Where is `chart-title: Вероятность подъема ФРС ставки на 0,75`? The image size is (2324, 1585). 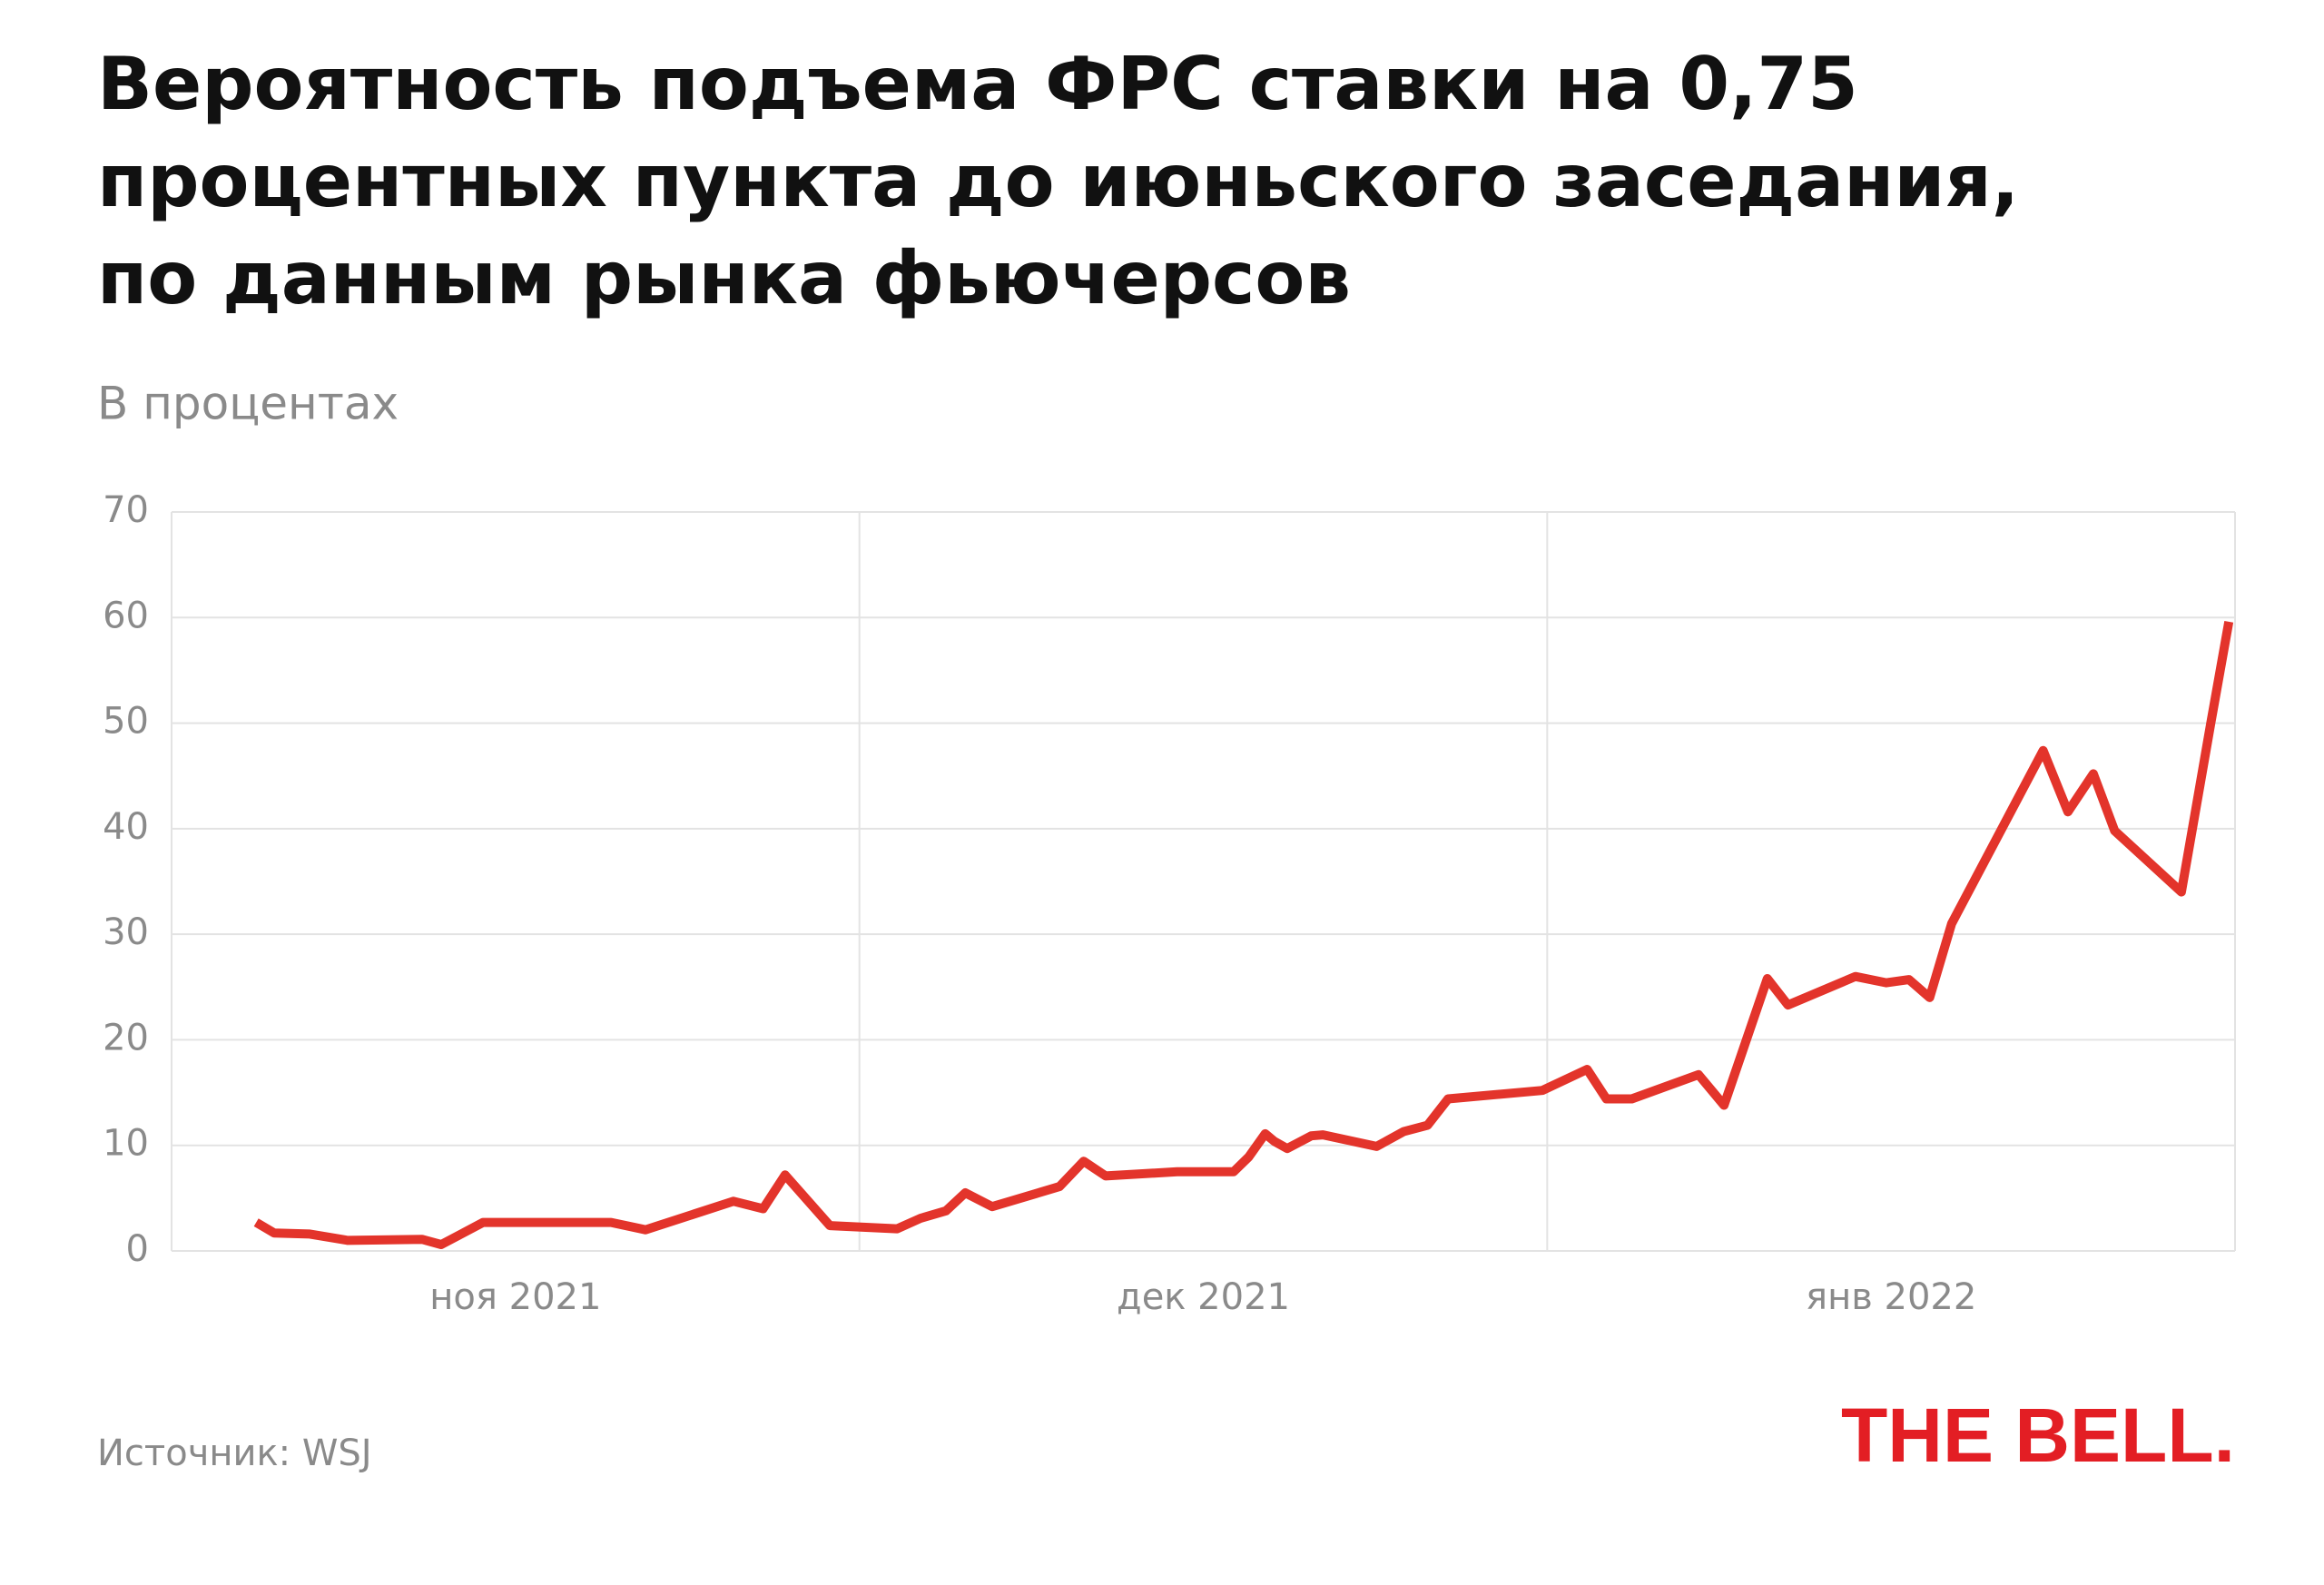
chart-title: Вероятность подъема ФРС ставки на 0,75 is located at coordinates (977, 84).